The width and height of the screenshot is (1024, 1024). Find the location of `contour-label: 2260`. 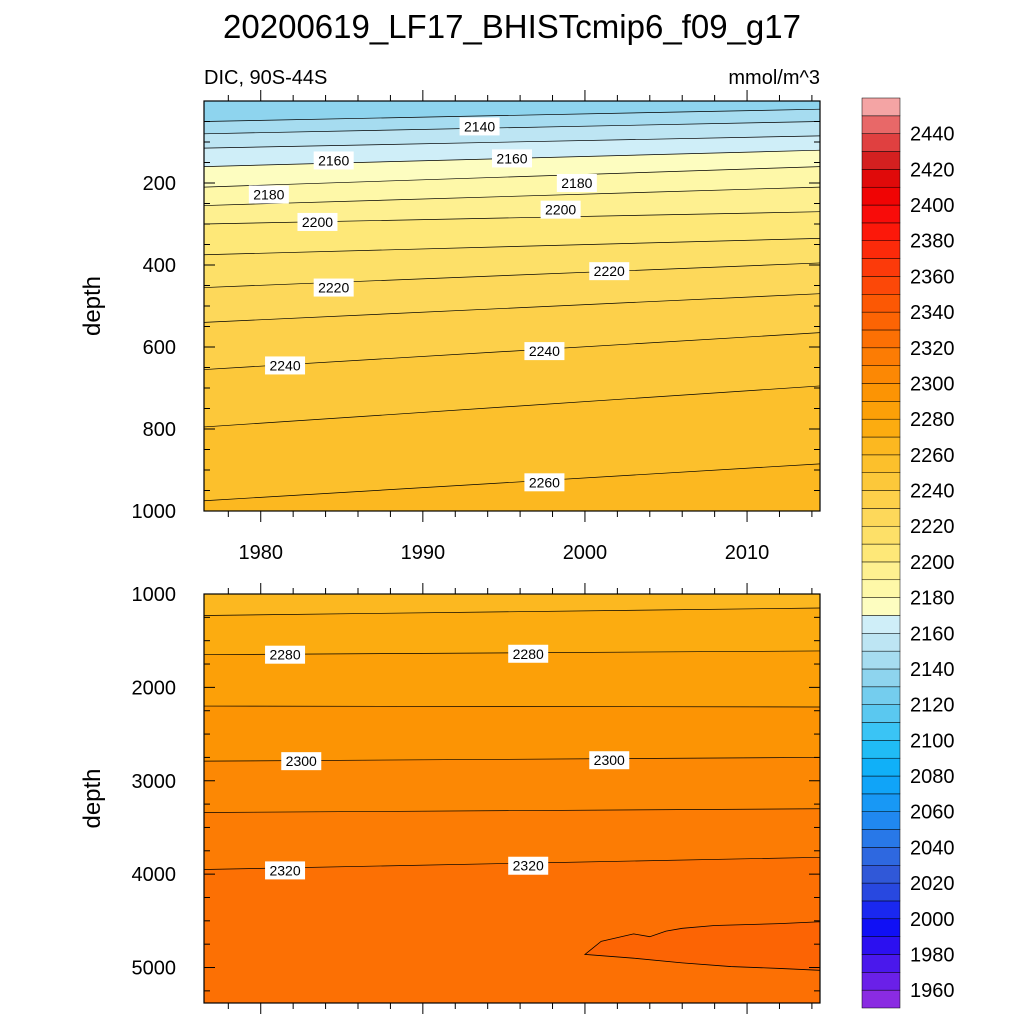

contour-label: 2260 is located at coordinates (544, 482).